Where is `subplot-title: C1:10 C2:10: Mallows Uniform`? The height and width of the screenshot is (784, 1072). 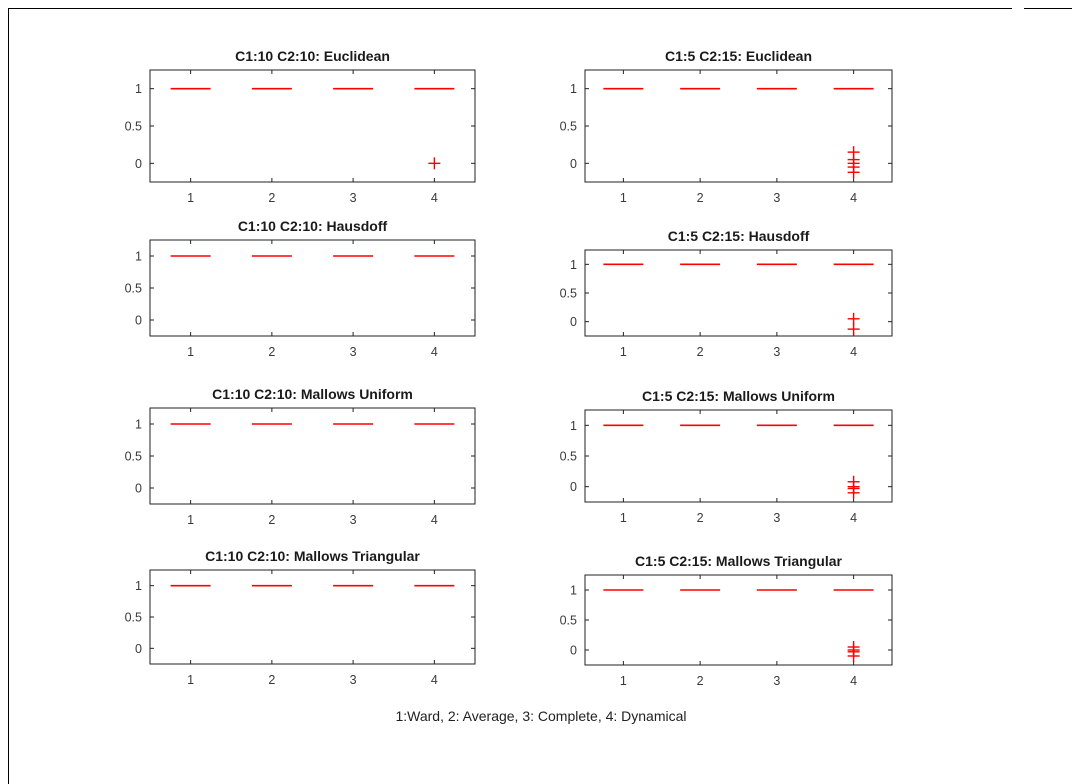 subplot-title: C1:10 C2:10: Mallows Uniform is located at coordinates (312, 394).